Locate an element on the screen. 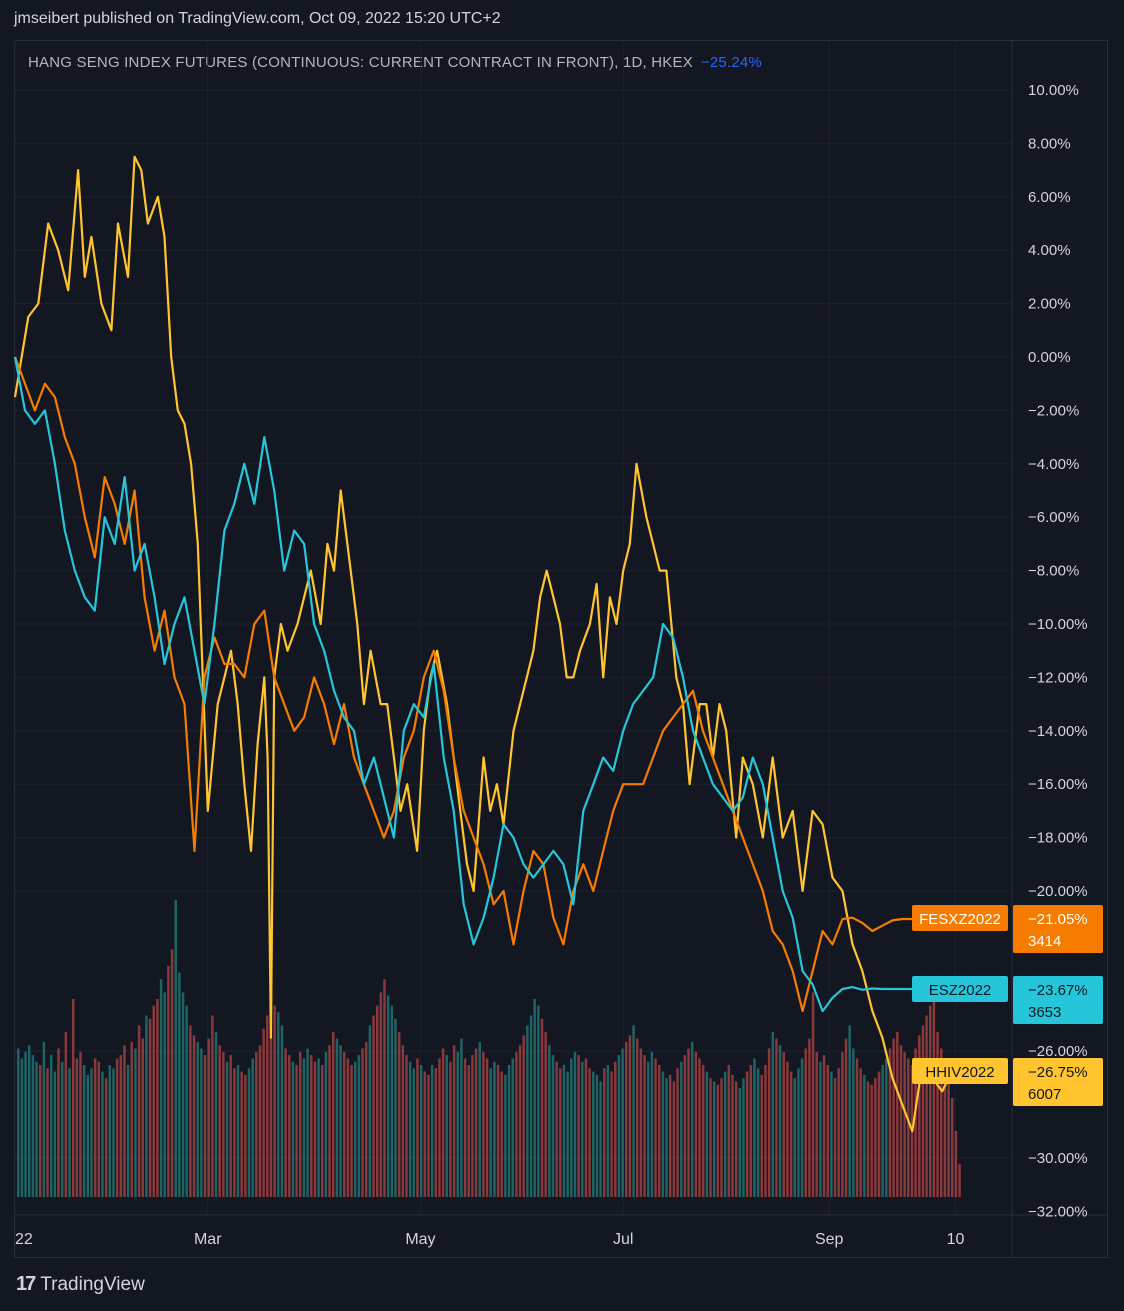 Image resolution: width=1124 pixels, height=1311 pixels. series-value-label: −21.05% is located at coordinates (1058, 919).